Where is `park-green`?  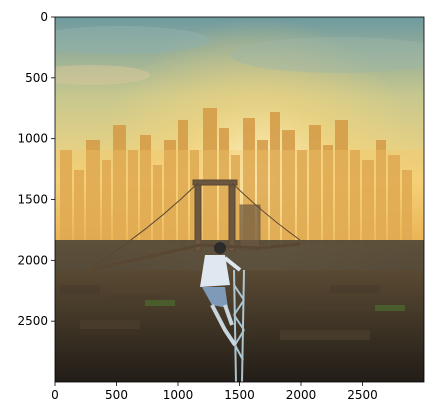 park-green is located at coordinates (275, 305).